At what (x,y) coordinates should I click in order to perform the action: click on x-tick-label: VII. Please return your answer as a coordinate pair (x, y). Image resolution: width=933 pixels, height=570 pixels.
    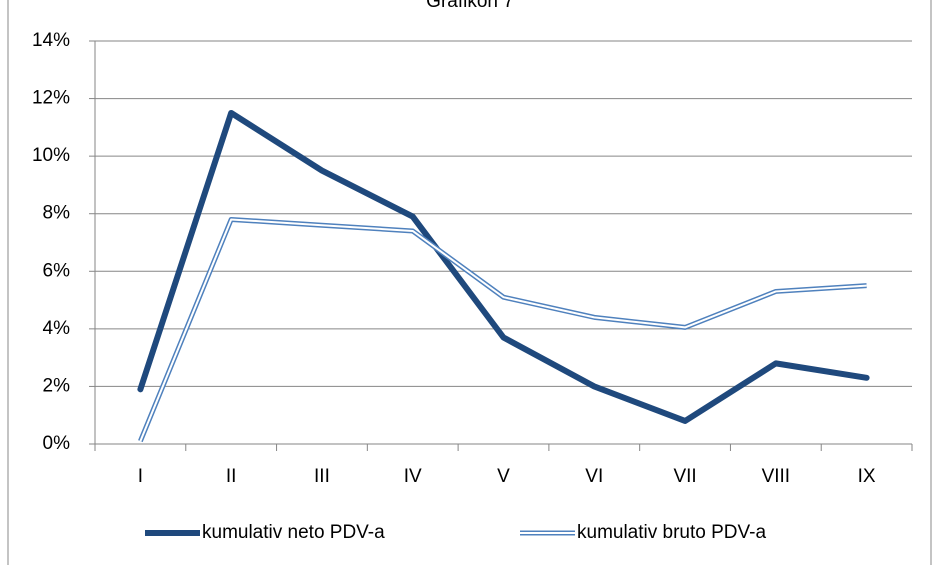
    Looking at the image, I should click on (684, 476).